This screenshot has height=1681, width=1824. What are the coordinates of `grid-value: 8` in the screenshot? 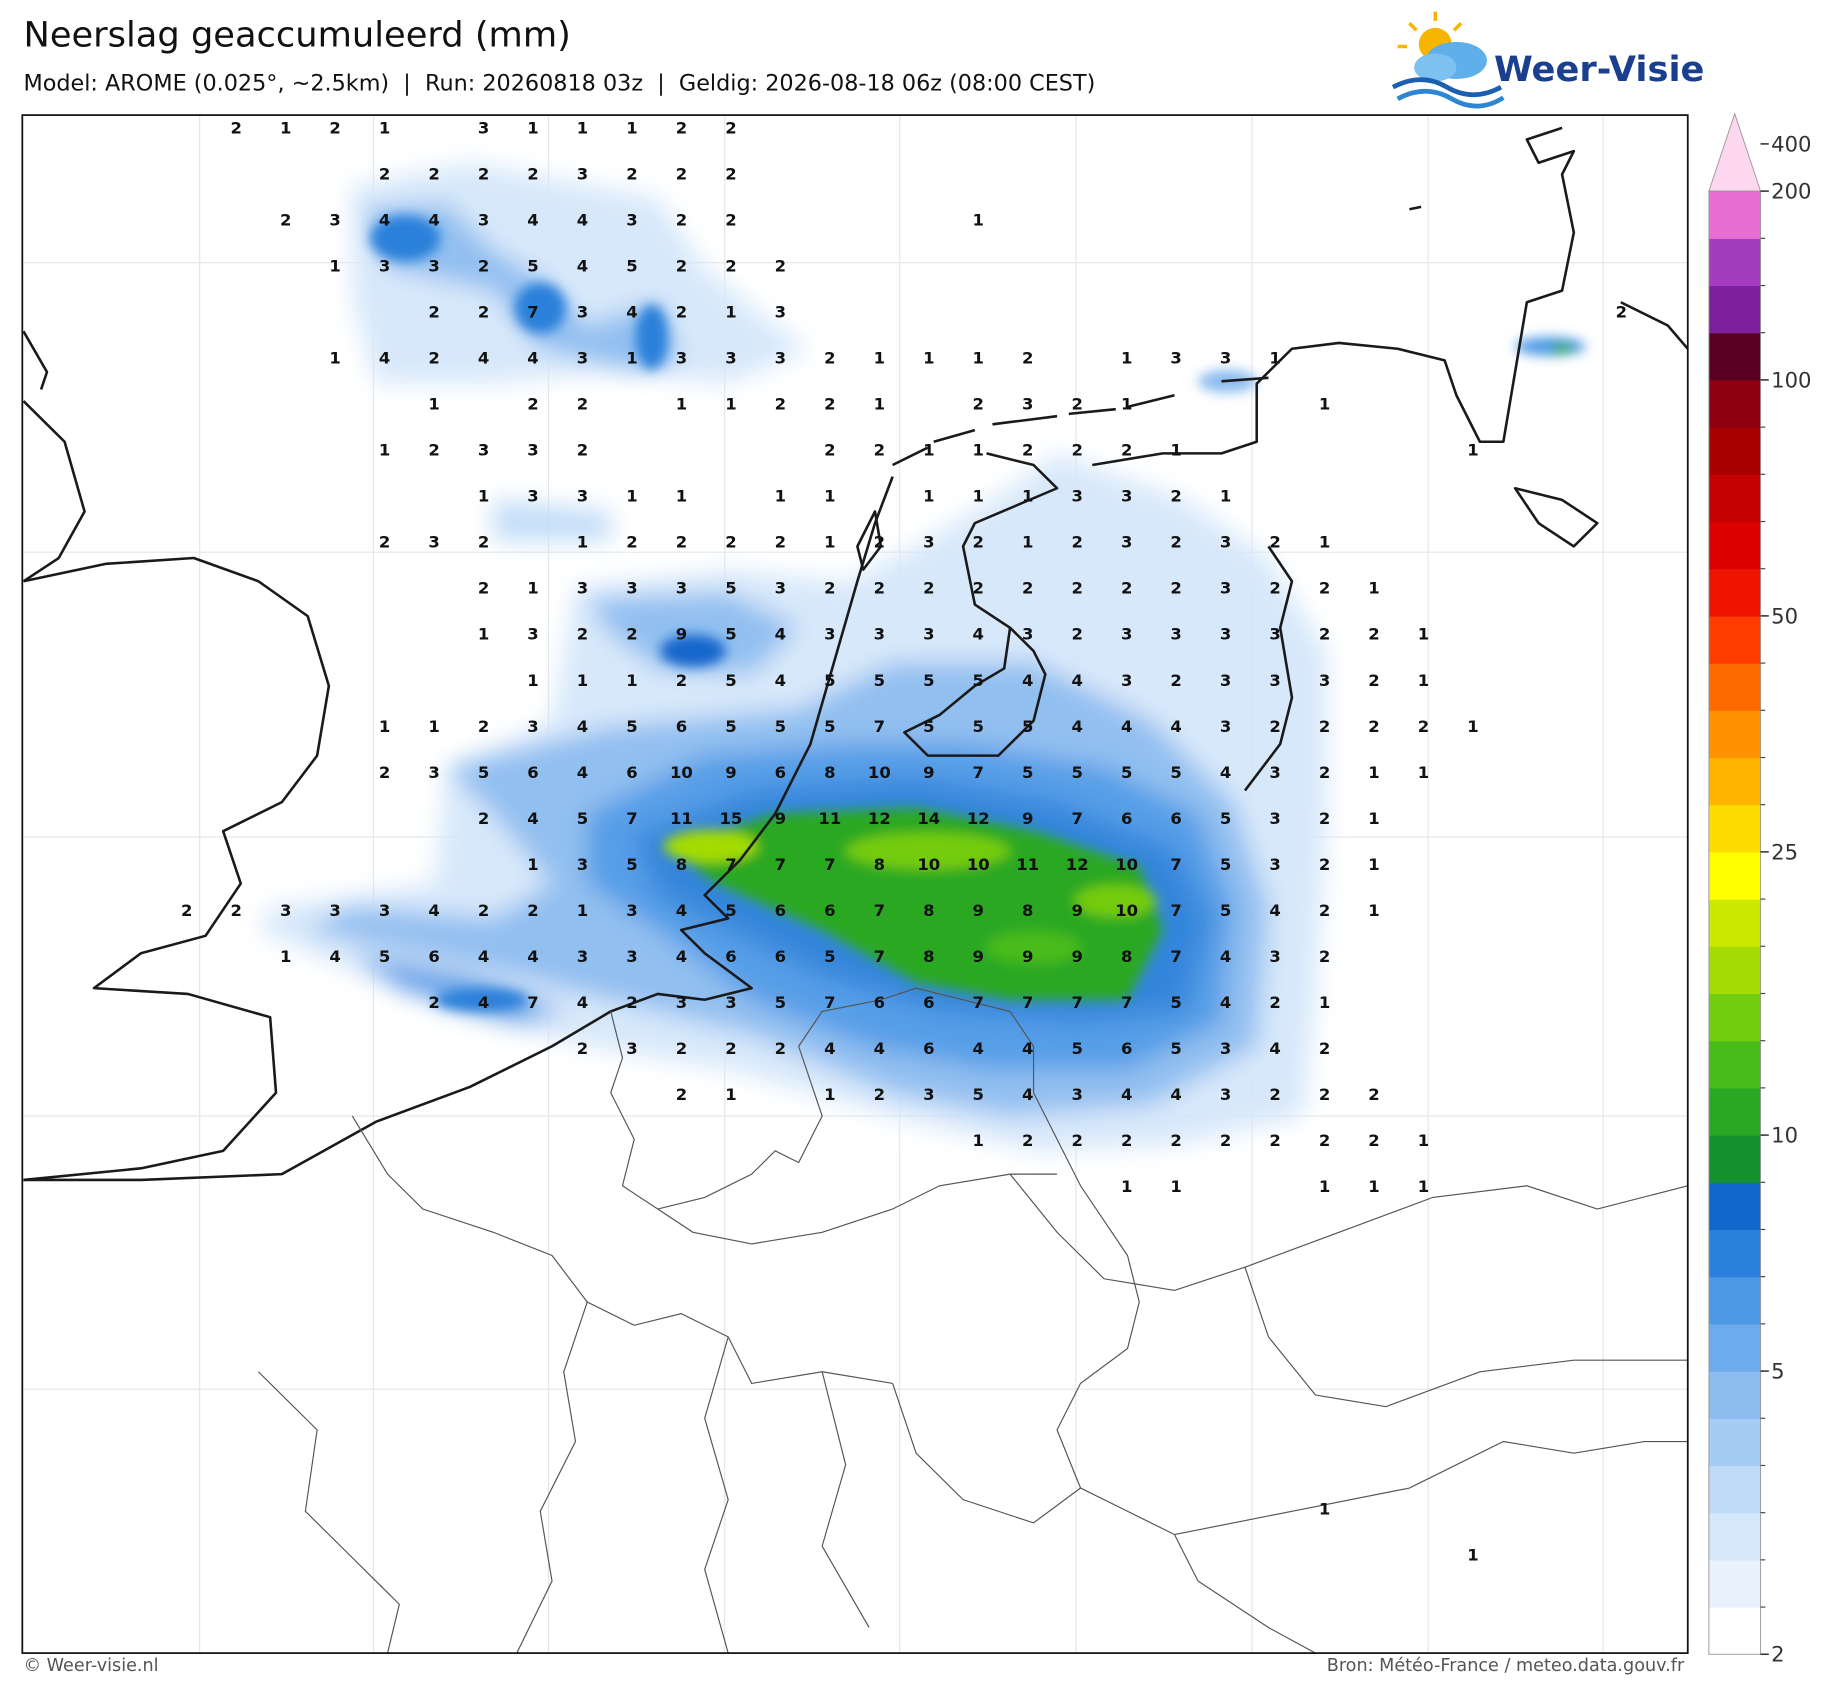 It's located at (928, 956).